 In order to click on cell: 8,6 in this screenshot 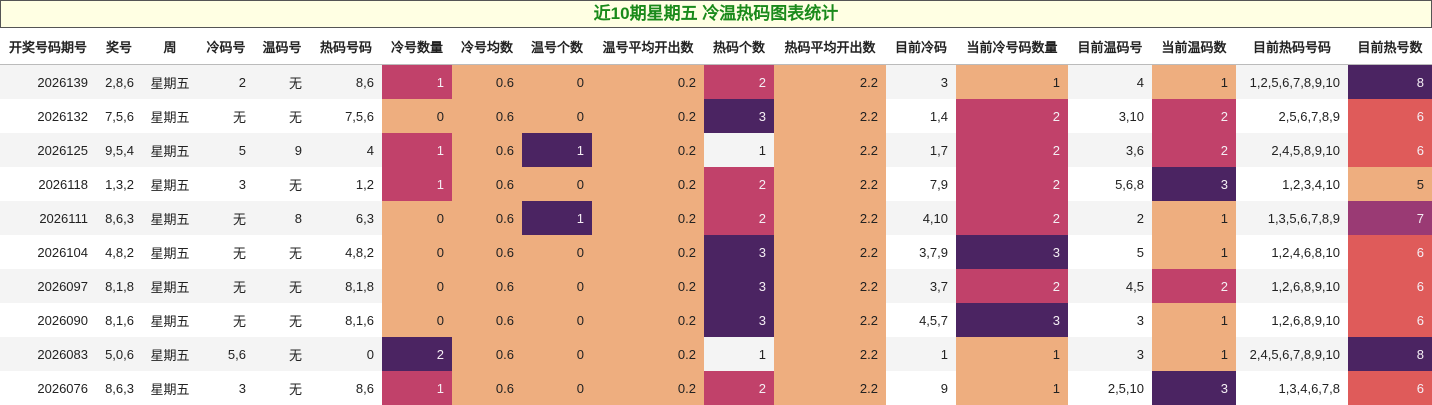, I will do `click(364, 388)`.